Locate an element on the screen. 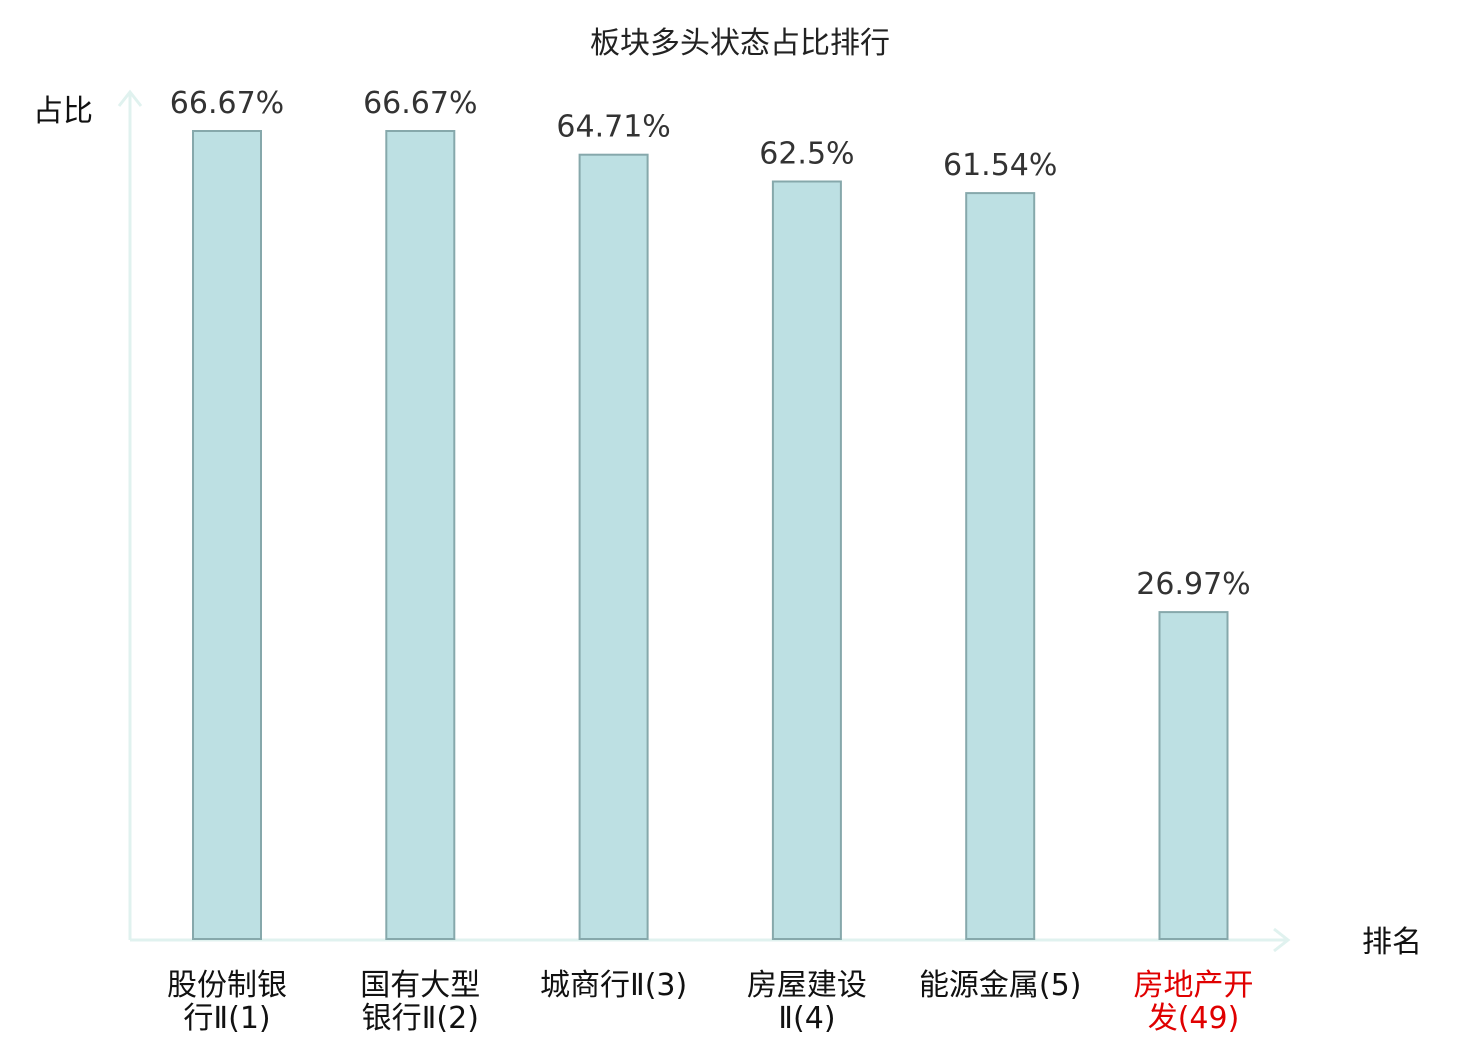 This screenshot has height=1044, width=1480. category-label: 能源金属(5) is located at coordinates (1000, 985).